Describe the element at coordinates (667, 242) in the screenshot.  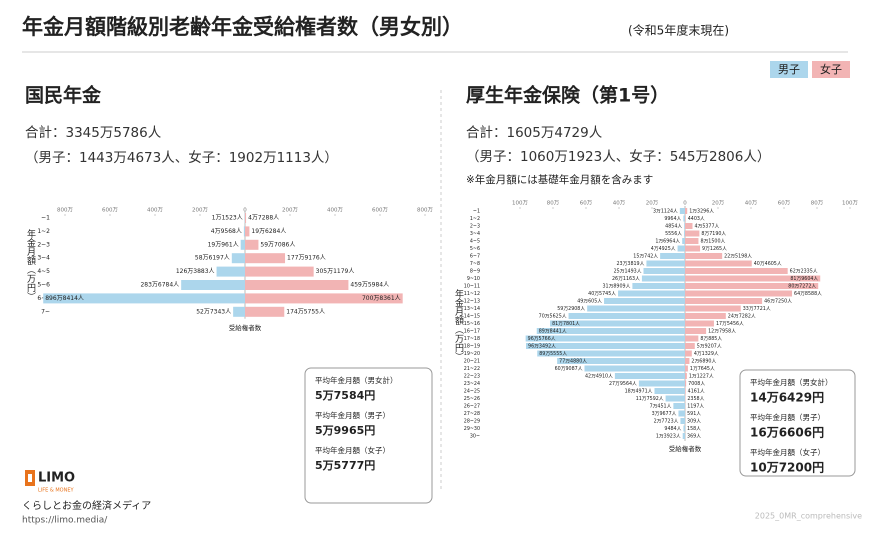
I see `value-label: 1万6964人` at that location.